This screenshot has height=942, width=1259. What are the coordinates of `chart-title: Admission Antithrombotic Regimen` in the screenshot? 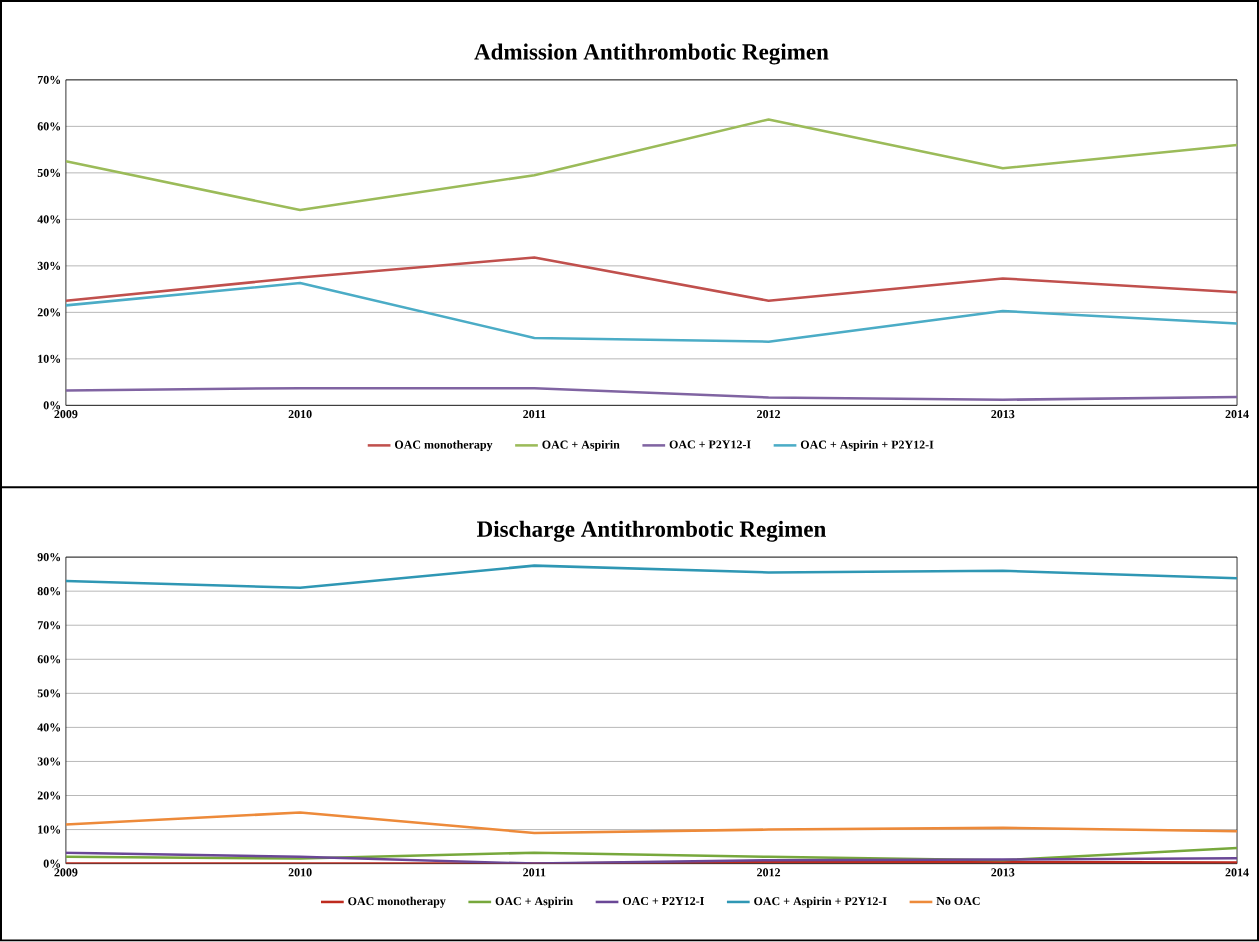 It's located at (651, 54).